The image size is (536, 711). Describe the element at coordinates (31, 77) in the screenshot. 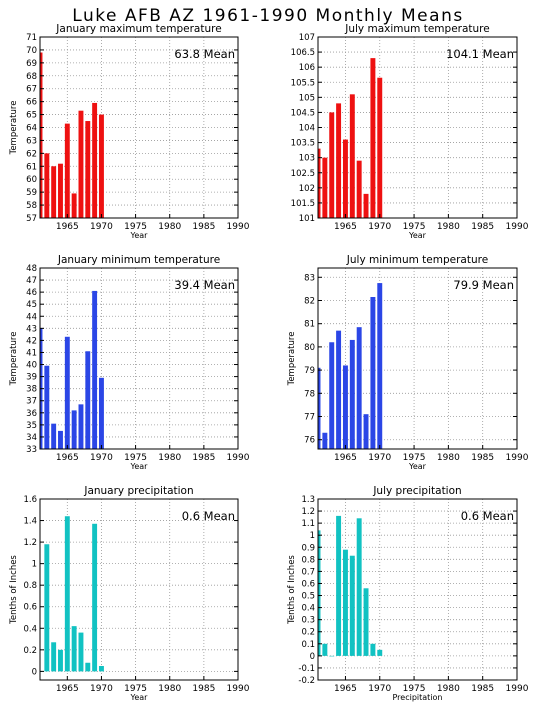

I see `y-tick-label: 68` at that location.